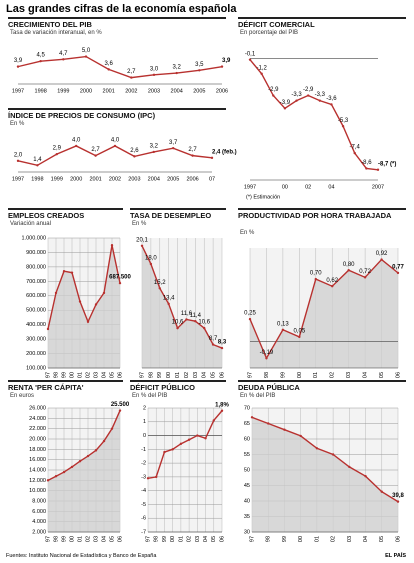  I want to click on y-tick-label: 40, so click(247, 501).